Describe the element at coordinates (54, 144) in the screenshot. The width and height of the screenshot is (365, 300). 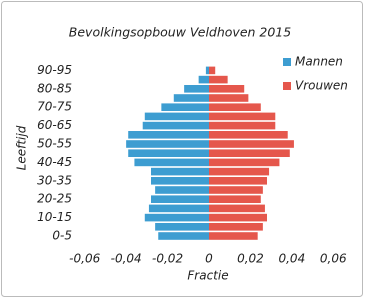
I see `y-tick-label: 50-55` at that location.